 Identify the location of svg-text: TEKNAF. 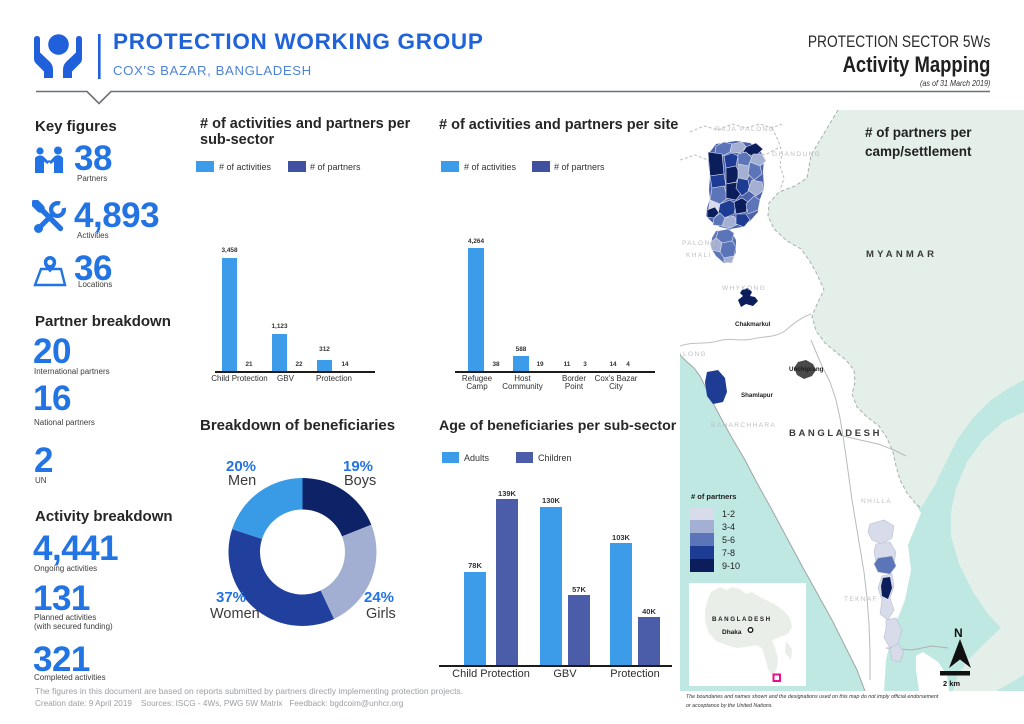
(861, 599).